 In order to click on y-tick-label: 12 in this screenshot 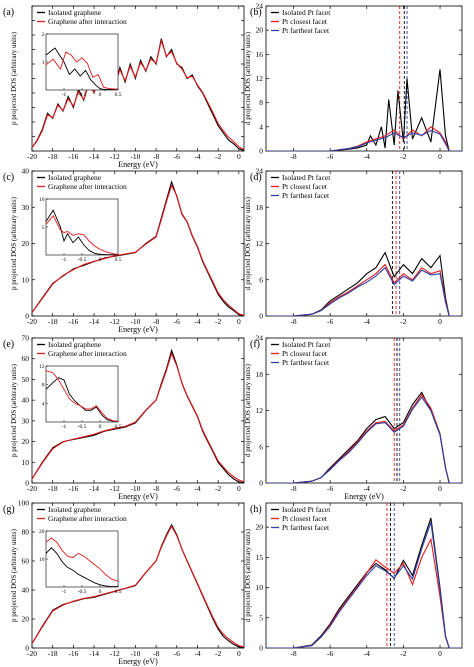, I will do `click(260, 78)`.